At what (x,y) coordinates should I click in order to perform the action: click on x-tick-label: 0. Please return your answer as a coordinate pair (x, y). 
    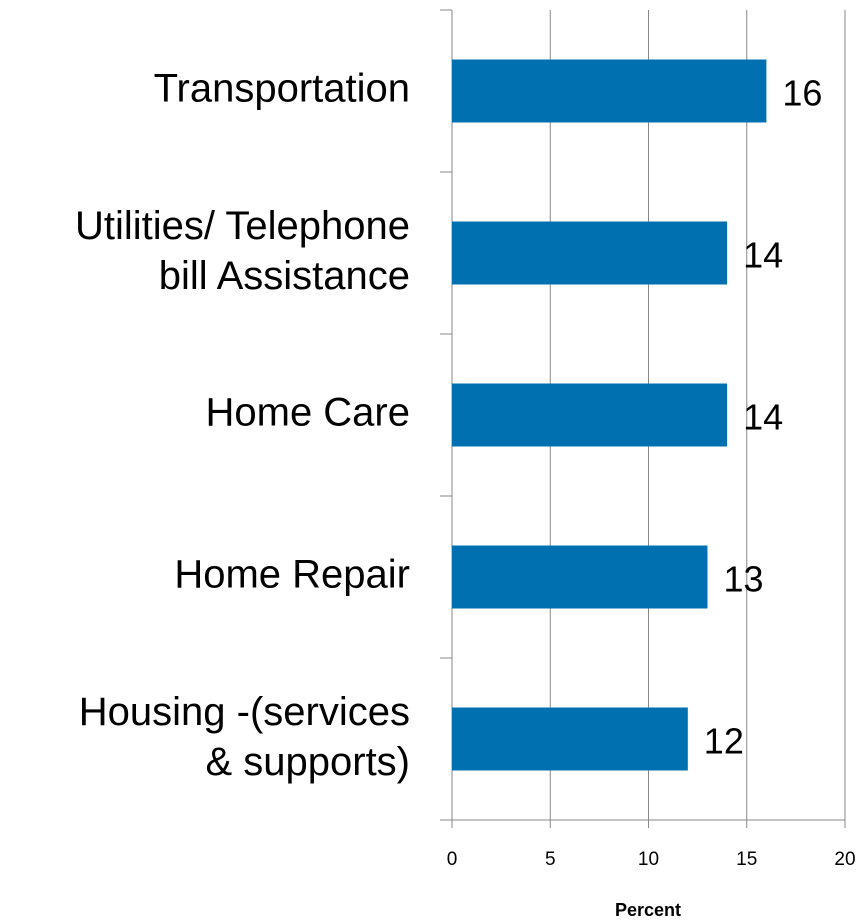
    Looking at the image, I should click on (452, 859).